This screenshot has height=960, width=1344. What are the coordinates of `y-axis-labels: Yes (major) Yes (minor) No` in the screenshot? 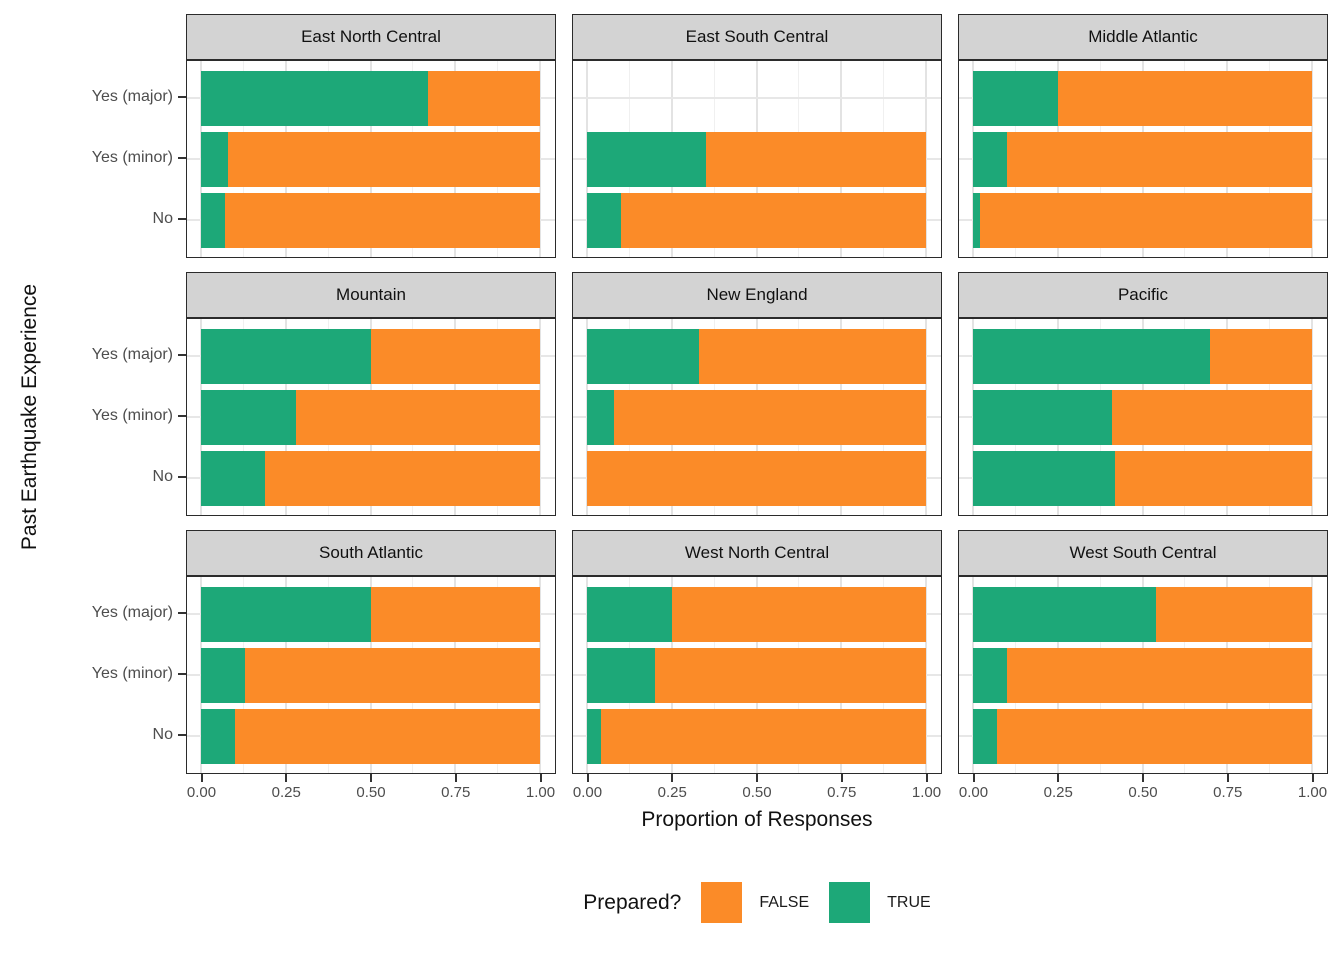 It's located at (93, 136).